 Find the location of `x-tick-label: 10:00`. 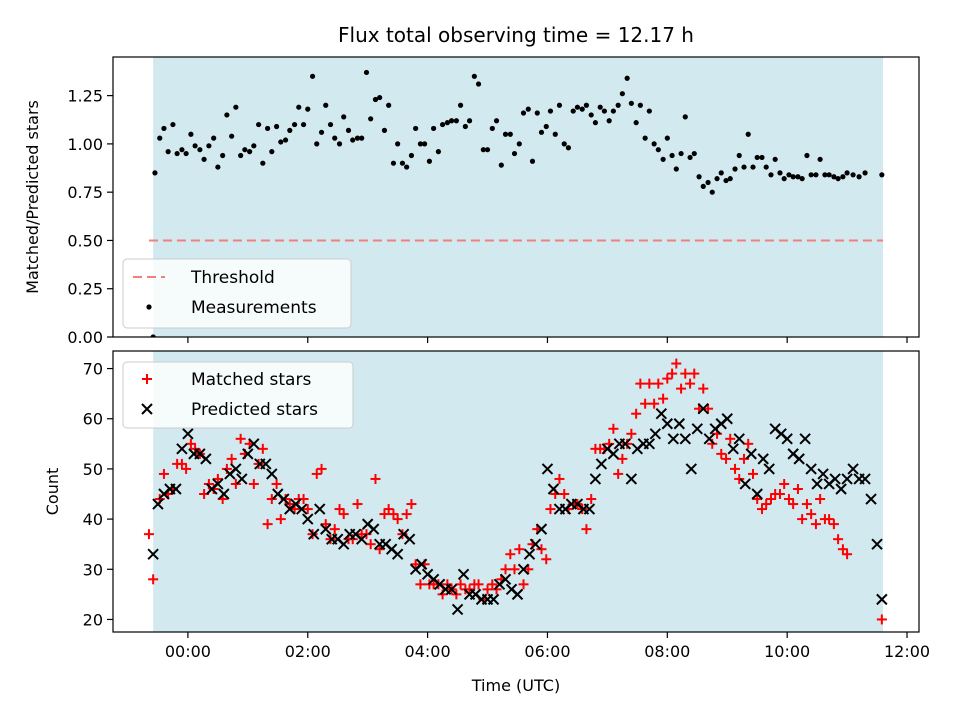

x-tick-label: 10:00 is located at coordinates (787, 651).